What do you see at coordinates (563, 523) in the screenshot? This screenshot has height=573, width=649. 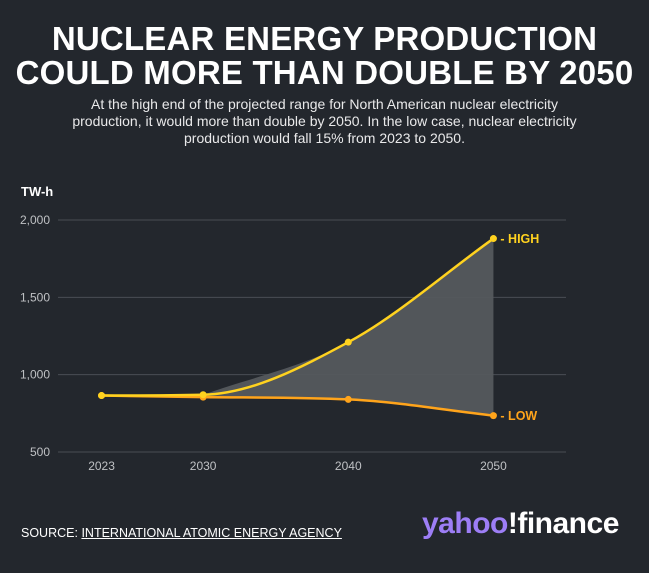 I see `logo-finance: !finance` at bounding box center [563, 523].